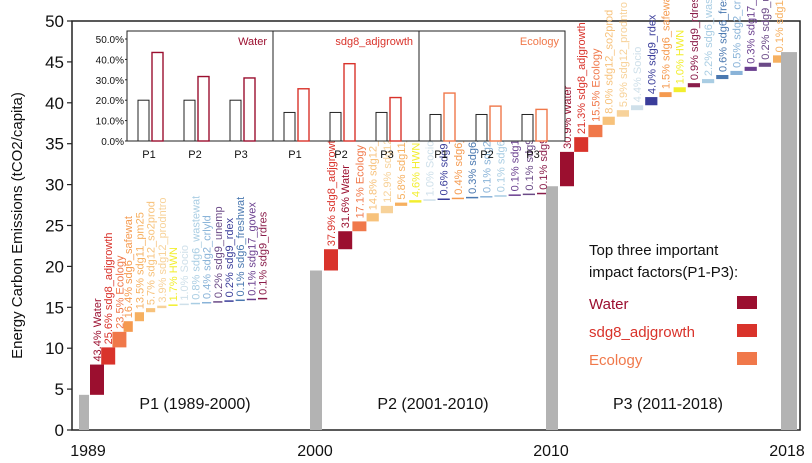 The image size is (812, 463). What do you see at coordinates (624, 40) in the screenshot?
I see `factor-name: sdg12_prodntro` at bounding box center [624, 40].